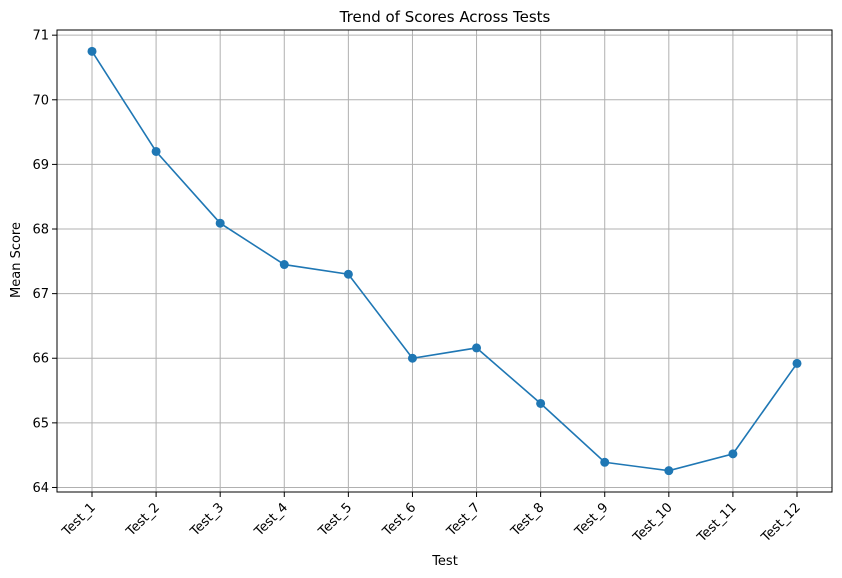 The width and height of the screenshot is (842, 578). Describe the element at coordinates (653, 523) in the screenshot. I see `x-tick-label: Test_10` at that location.